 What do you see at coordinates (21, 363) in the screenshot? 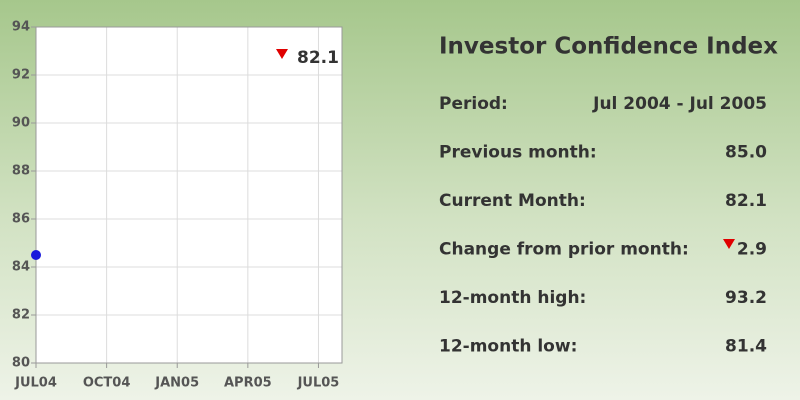
I see `y-tick-label: 80` at bounding box center [21, 363].